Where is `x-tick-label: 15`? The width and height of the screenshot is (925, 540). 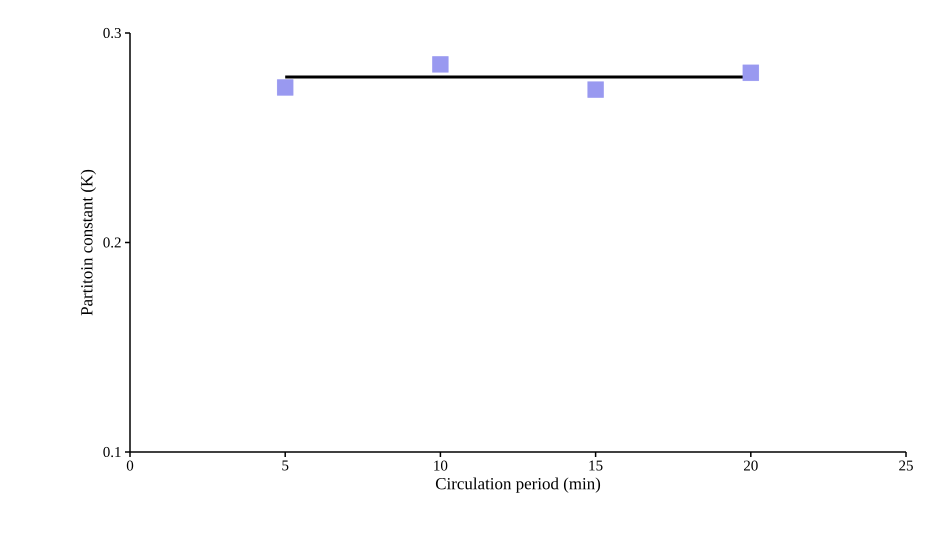 x-tick-label: 15 is located at coordinates (595, 465).